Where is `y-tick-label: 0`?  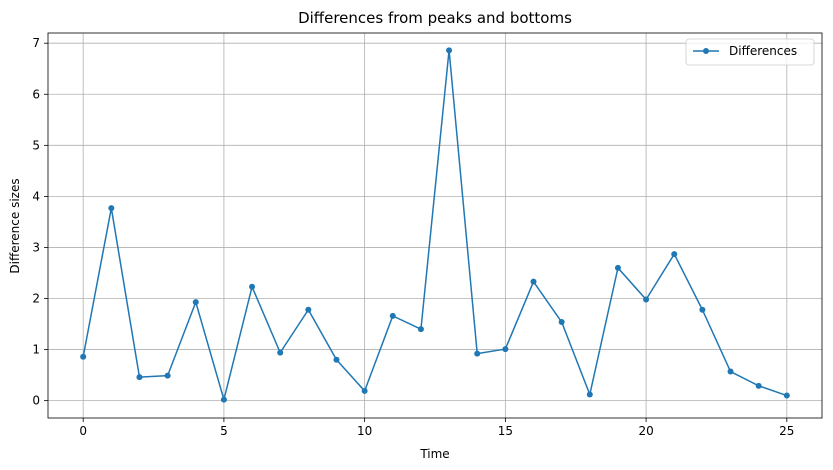
y-tick-label: 0 is located at coordinates (36, 401).